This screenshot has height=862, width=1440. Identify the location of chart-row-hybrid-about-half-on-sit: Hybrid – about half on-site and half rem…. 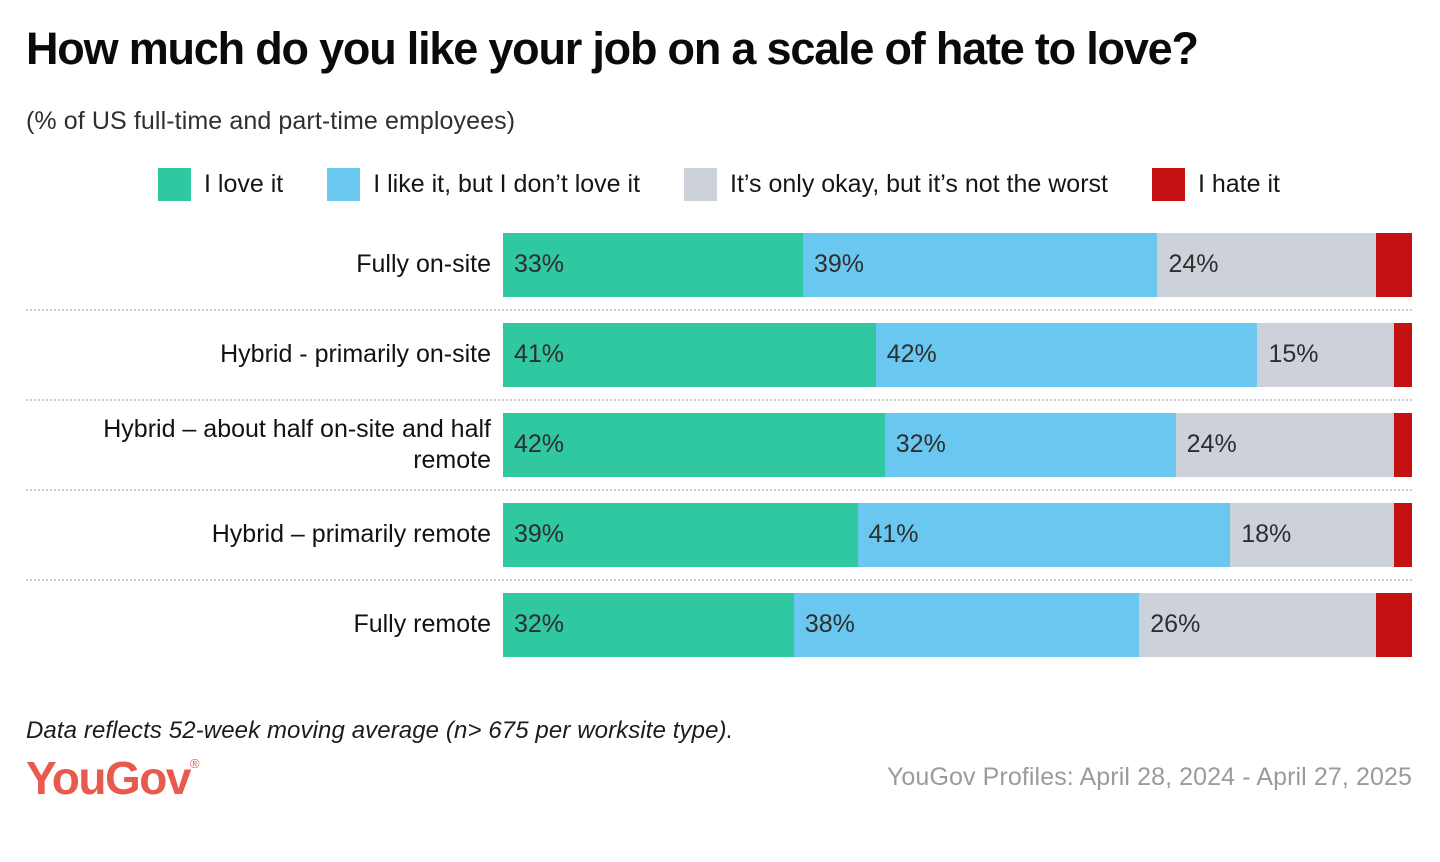
(719, 443).